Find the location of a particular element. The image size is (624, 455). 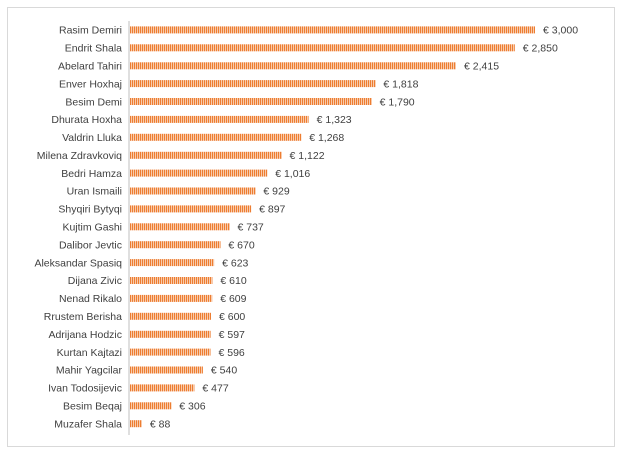

value-label-0: € 3,000 is located at coordinates (560, 31).